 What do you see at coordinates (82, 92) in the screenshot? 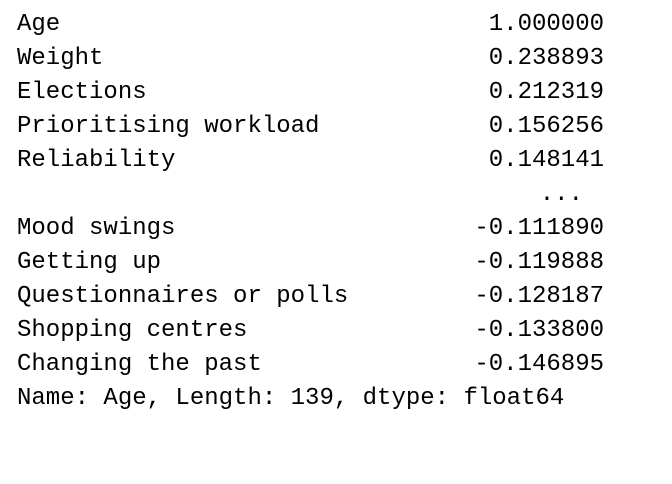
I see `row-label: Elections` at bounding box center [82, 92].